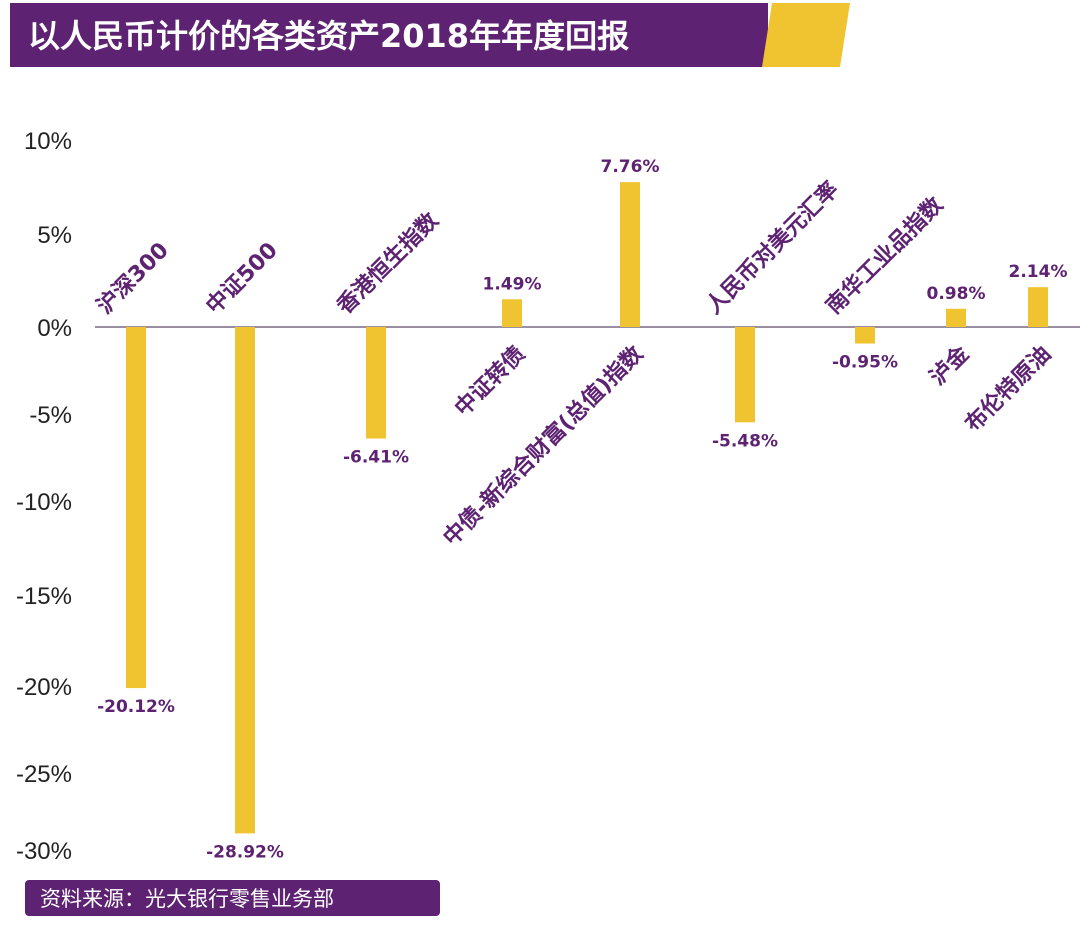 This screenshot has width=1080, height=926. Describe the element at coordinates (136, 707) in the screenshot. I see `value-label: -20.12%` at that location.